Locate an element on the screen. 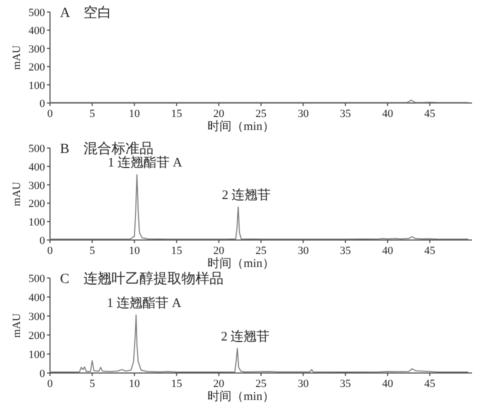  chart-title: C 连翘叶乙醇提取物样品 is located at coordinates (142, 279).